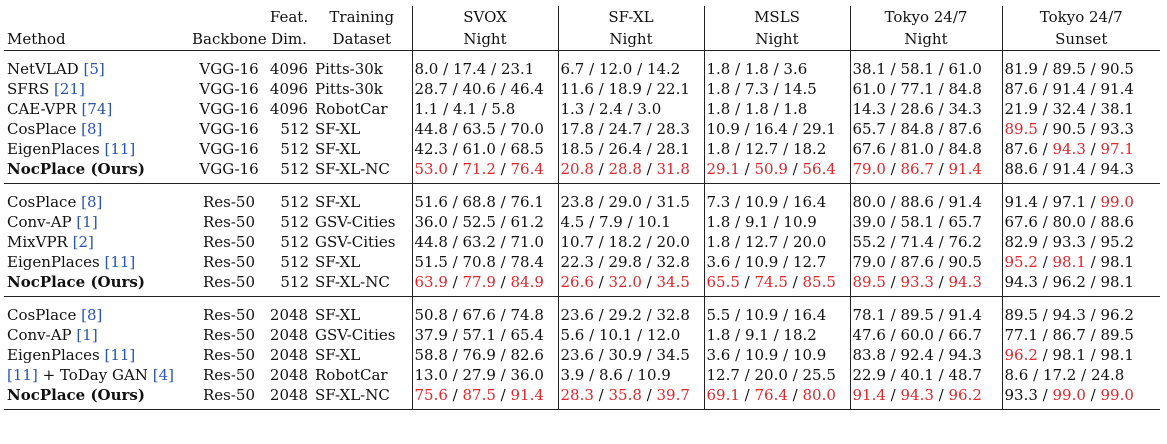 The height and width of the screenshot is (444, 1167). What do you see at coordinates (503, 109) in the screenshot?
I see `recall-value: 5.8` at bounding box center [503, 109].